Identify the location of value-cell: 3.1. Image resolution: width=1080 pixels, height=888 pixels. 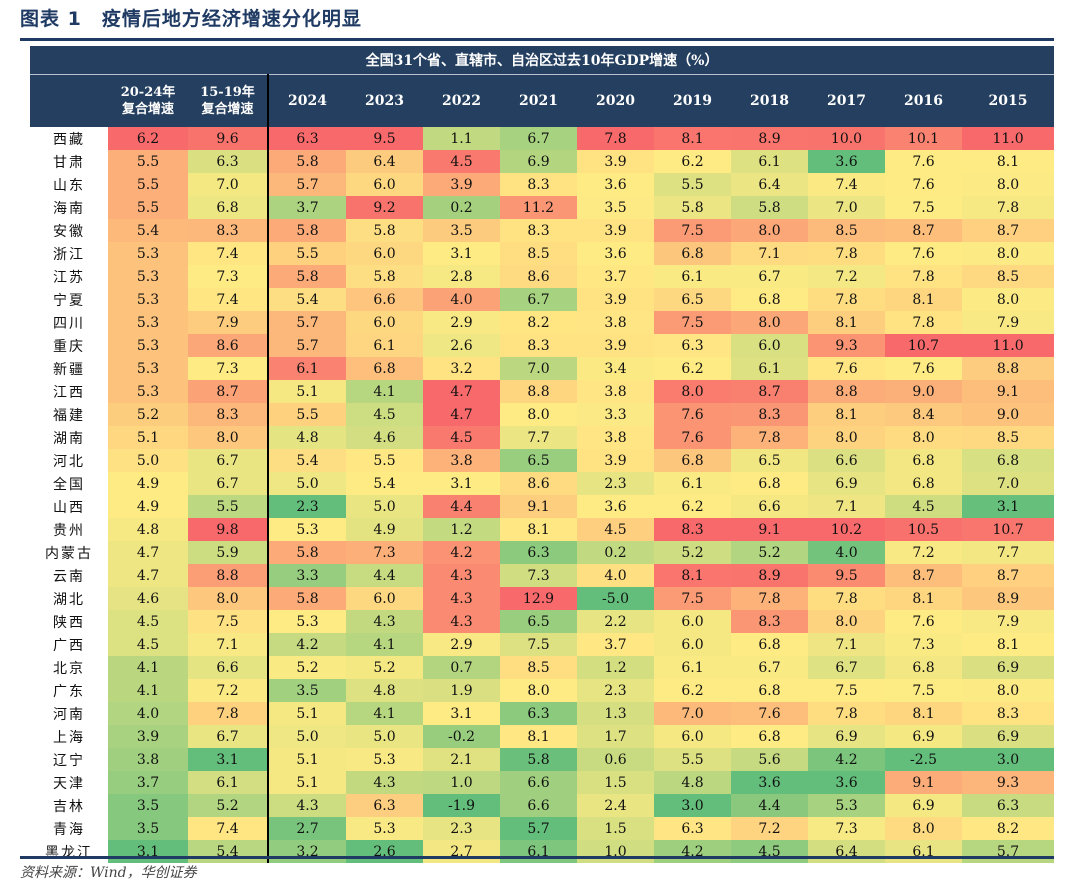
(461, 713).